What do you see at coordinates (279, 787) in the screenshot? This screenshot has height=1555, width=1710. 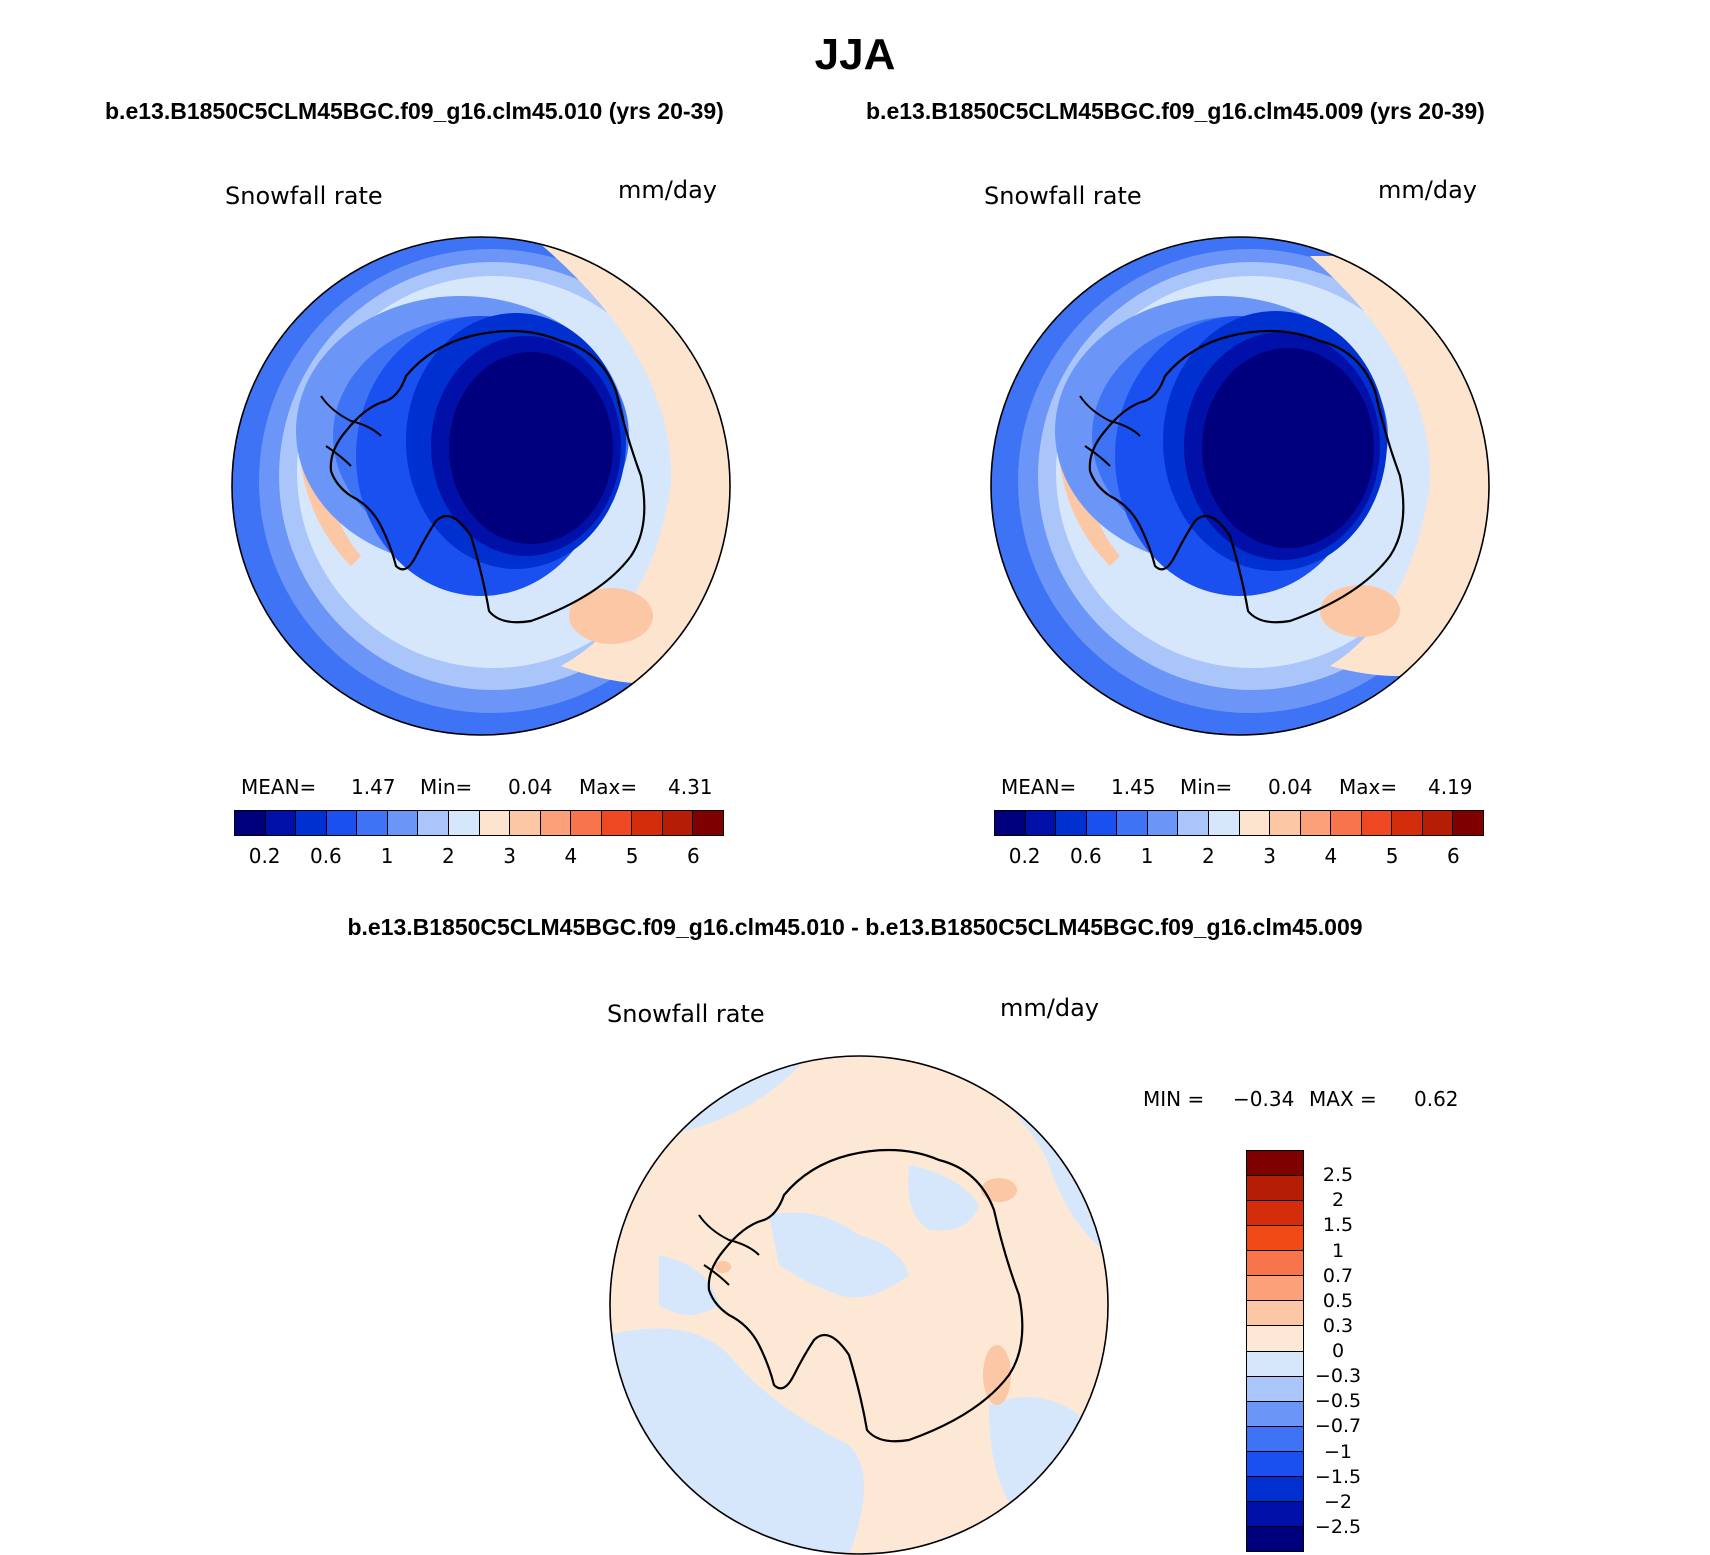 I see `panel1-mean-label: MEAN=` at bounding box center [279, 787].